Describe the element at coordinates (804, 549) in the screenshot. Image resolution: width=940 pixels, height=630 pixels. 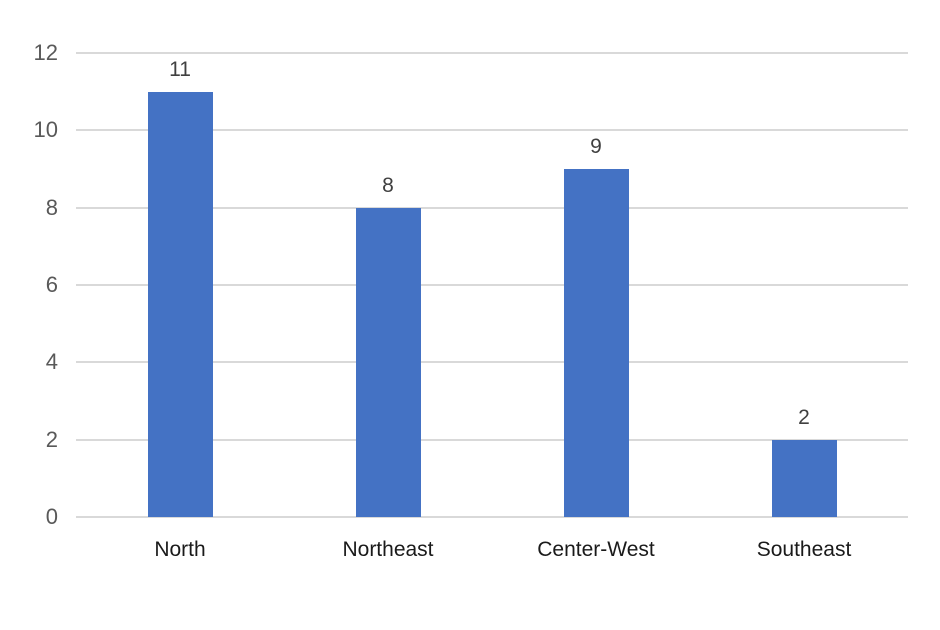
I see `category-label-southeast: Southeast` at that location.